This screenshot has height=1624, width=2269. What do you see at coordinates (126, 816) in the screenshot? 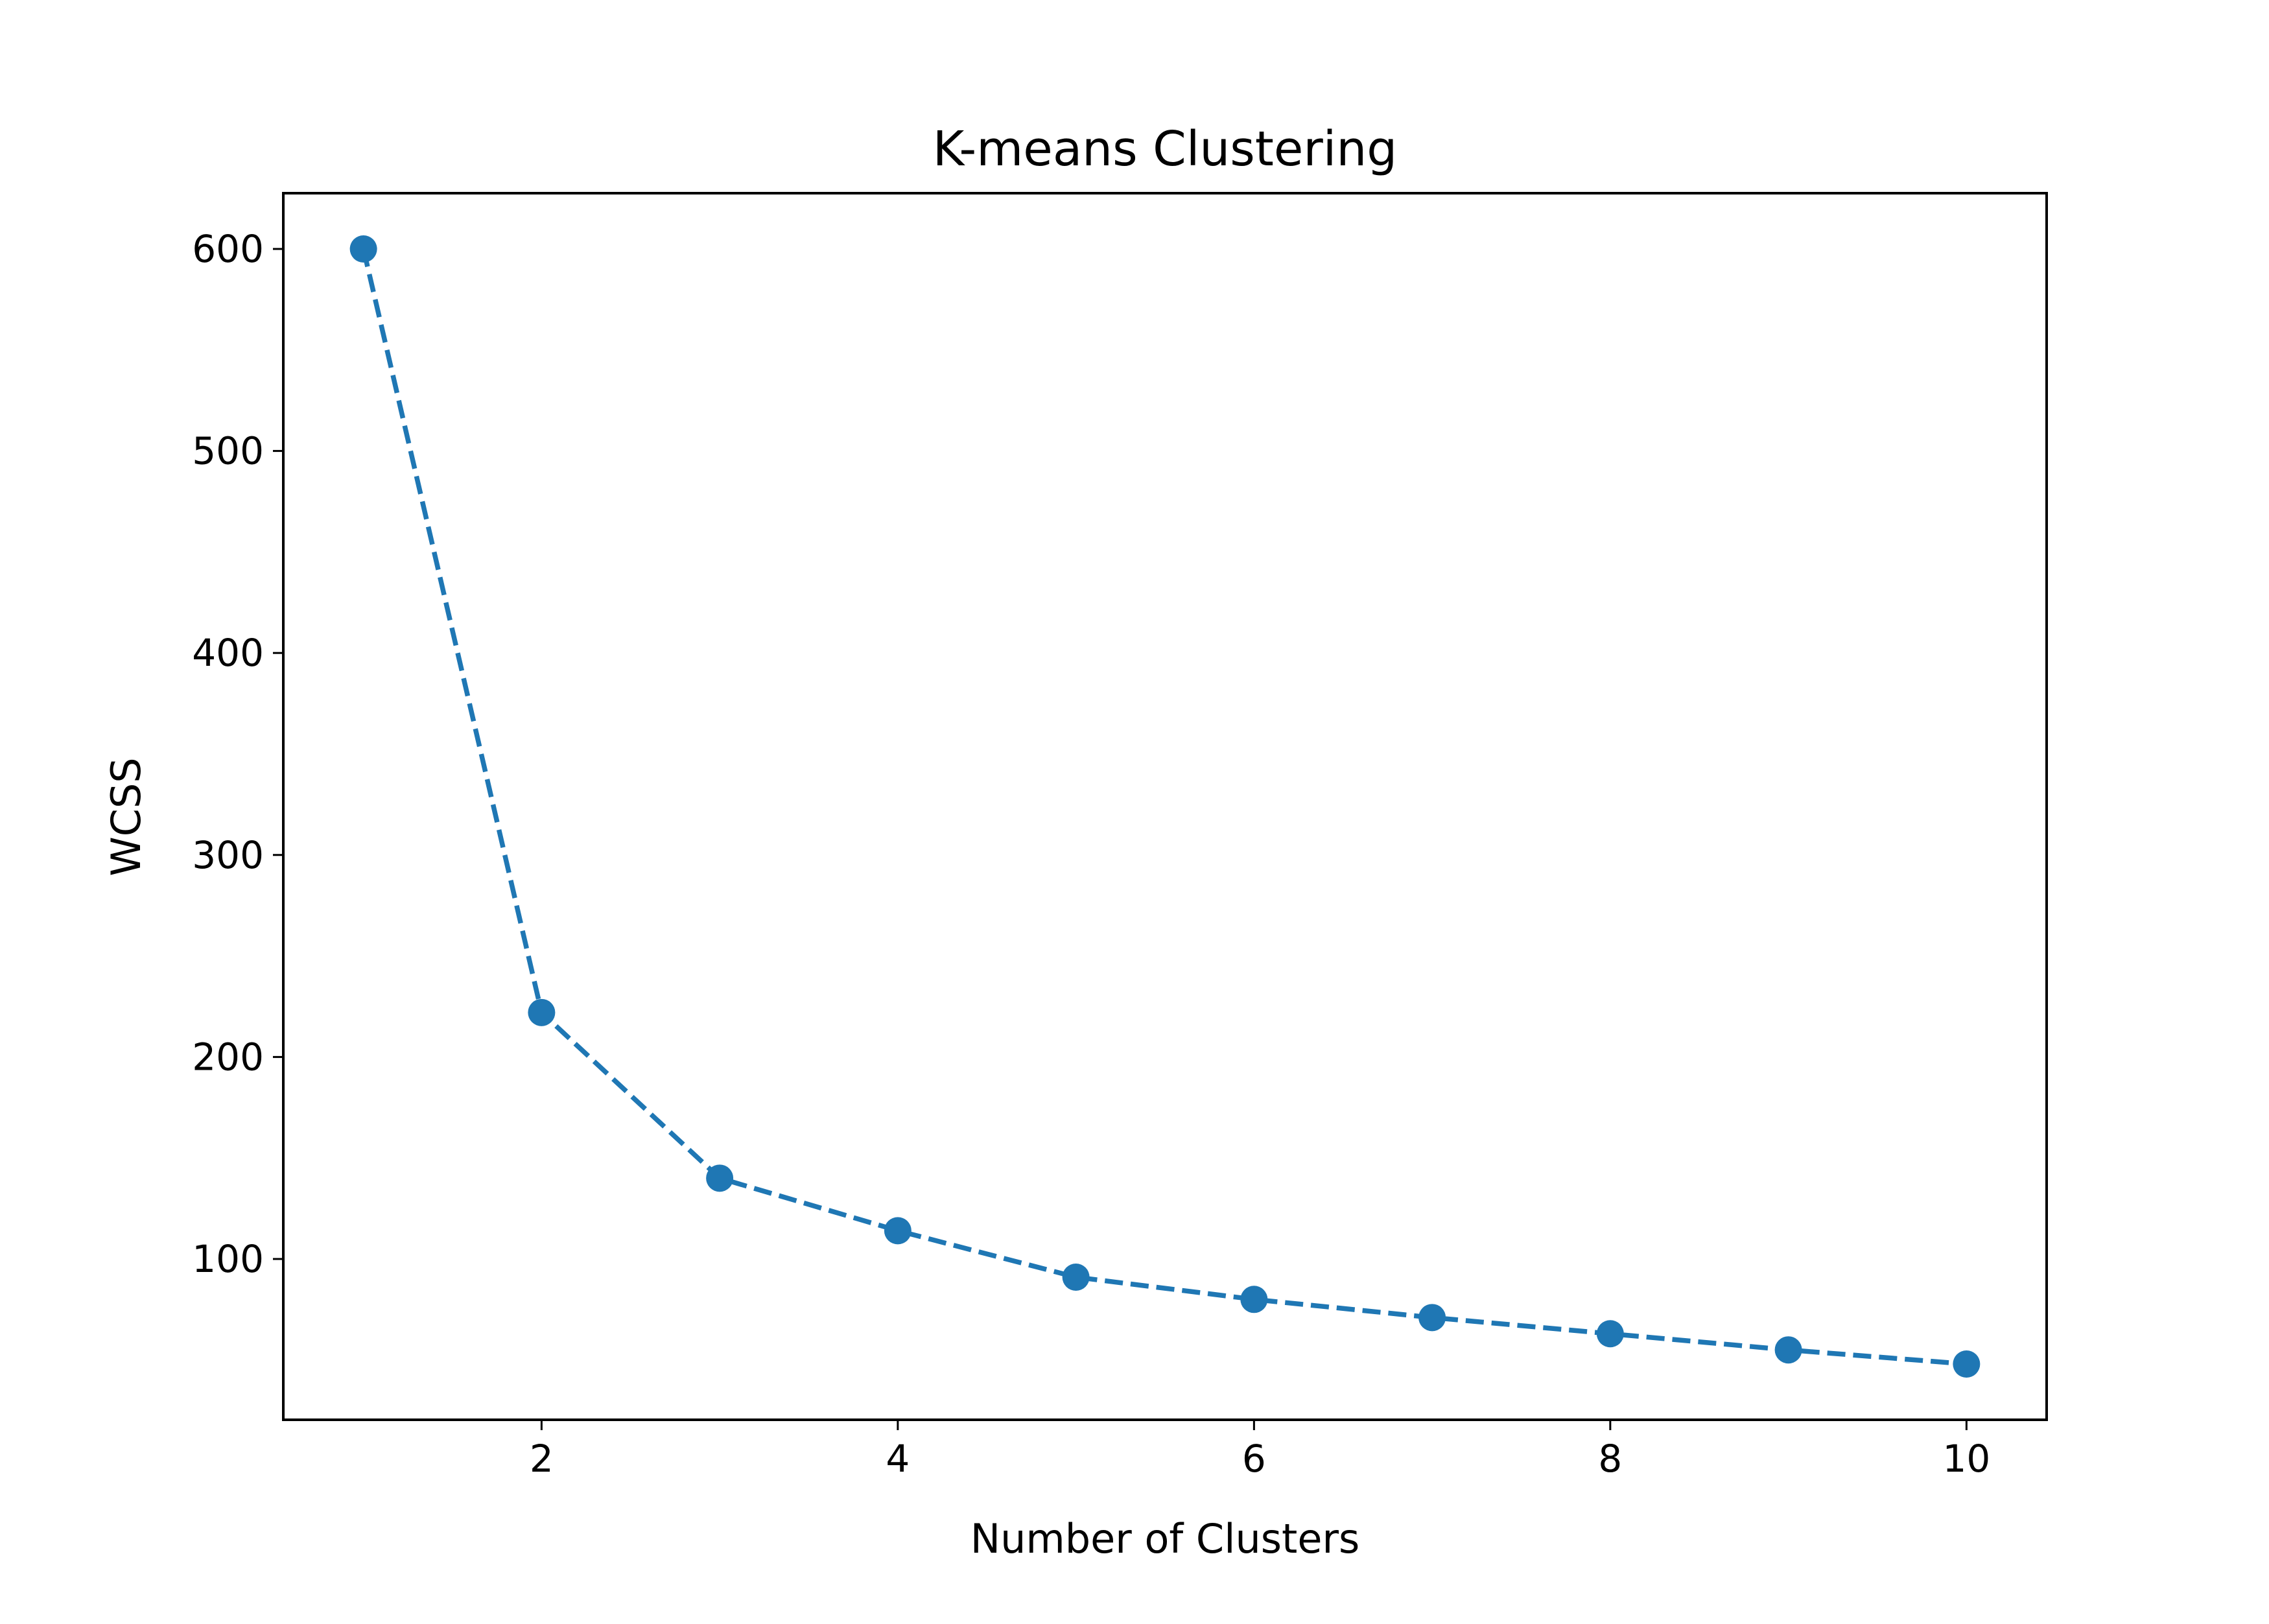
I see `y-axis-label: WCSS` at bounding box center [126, 816].